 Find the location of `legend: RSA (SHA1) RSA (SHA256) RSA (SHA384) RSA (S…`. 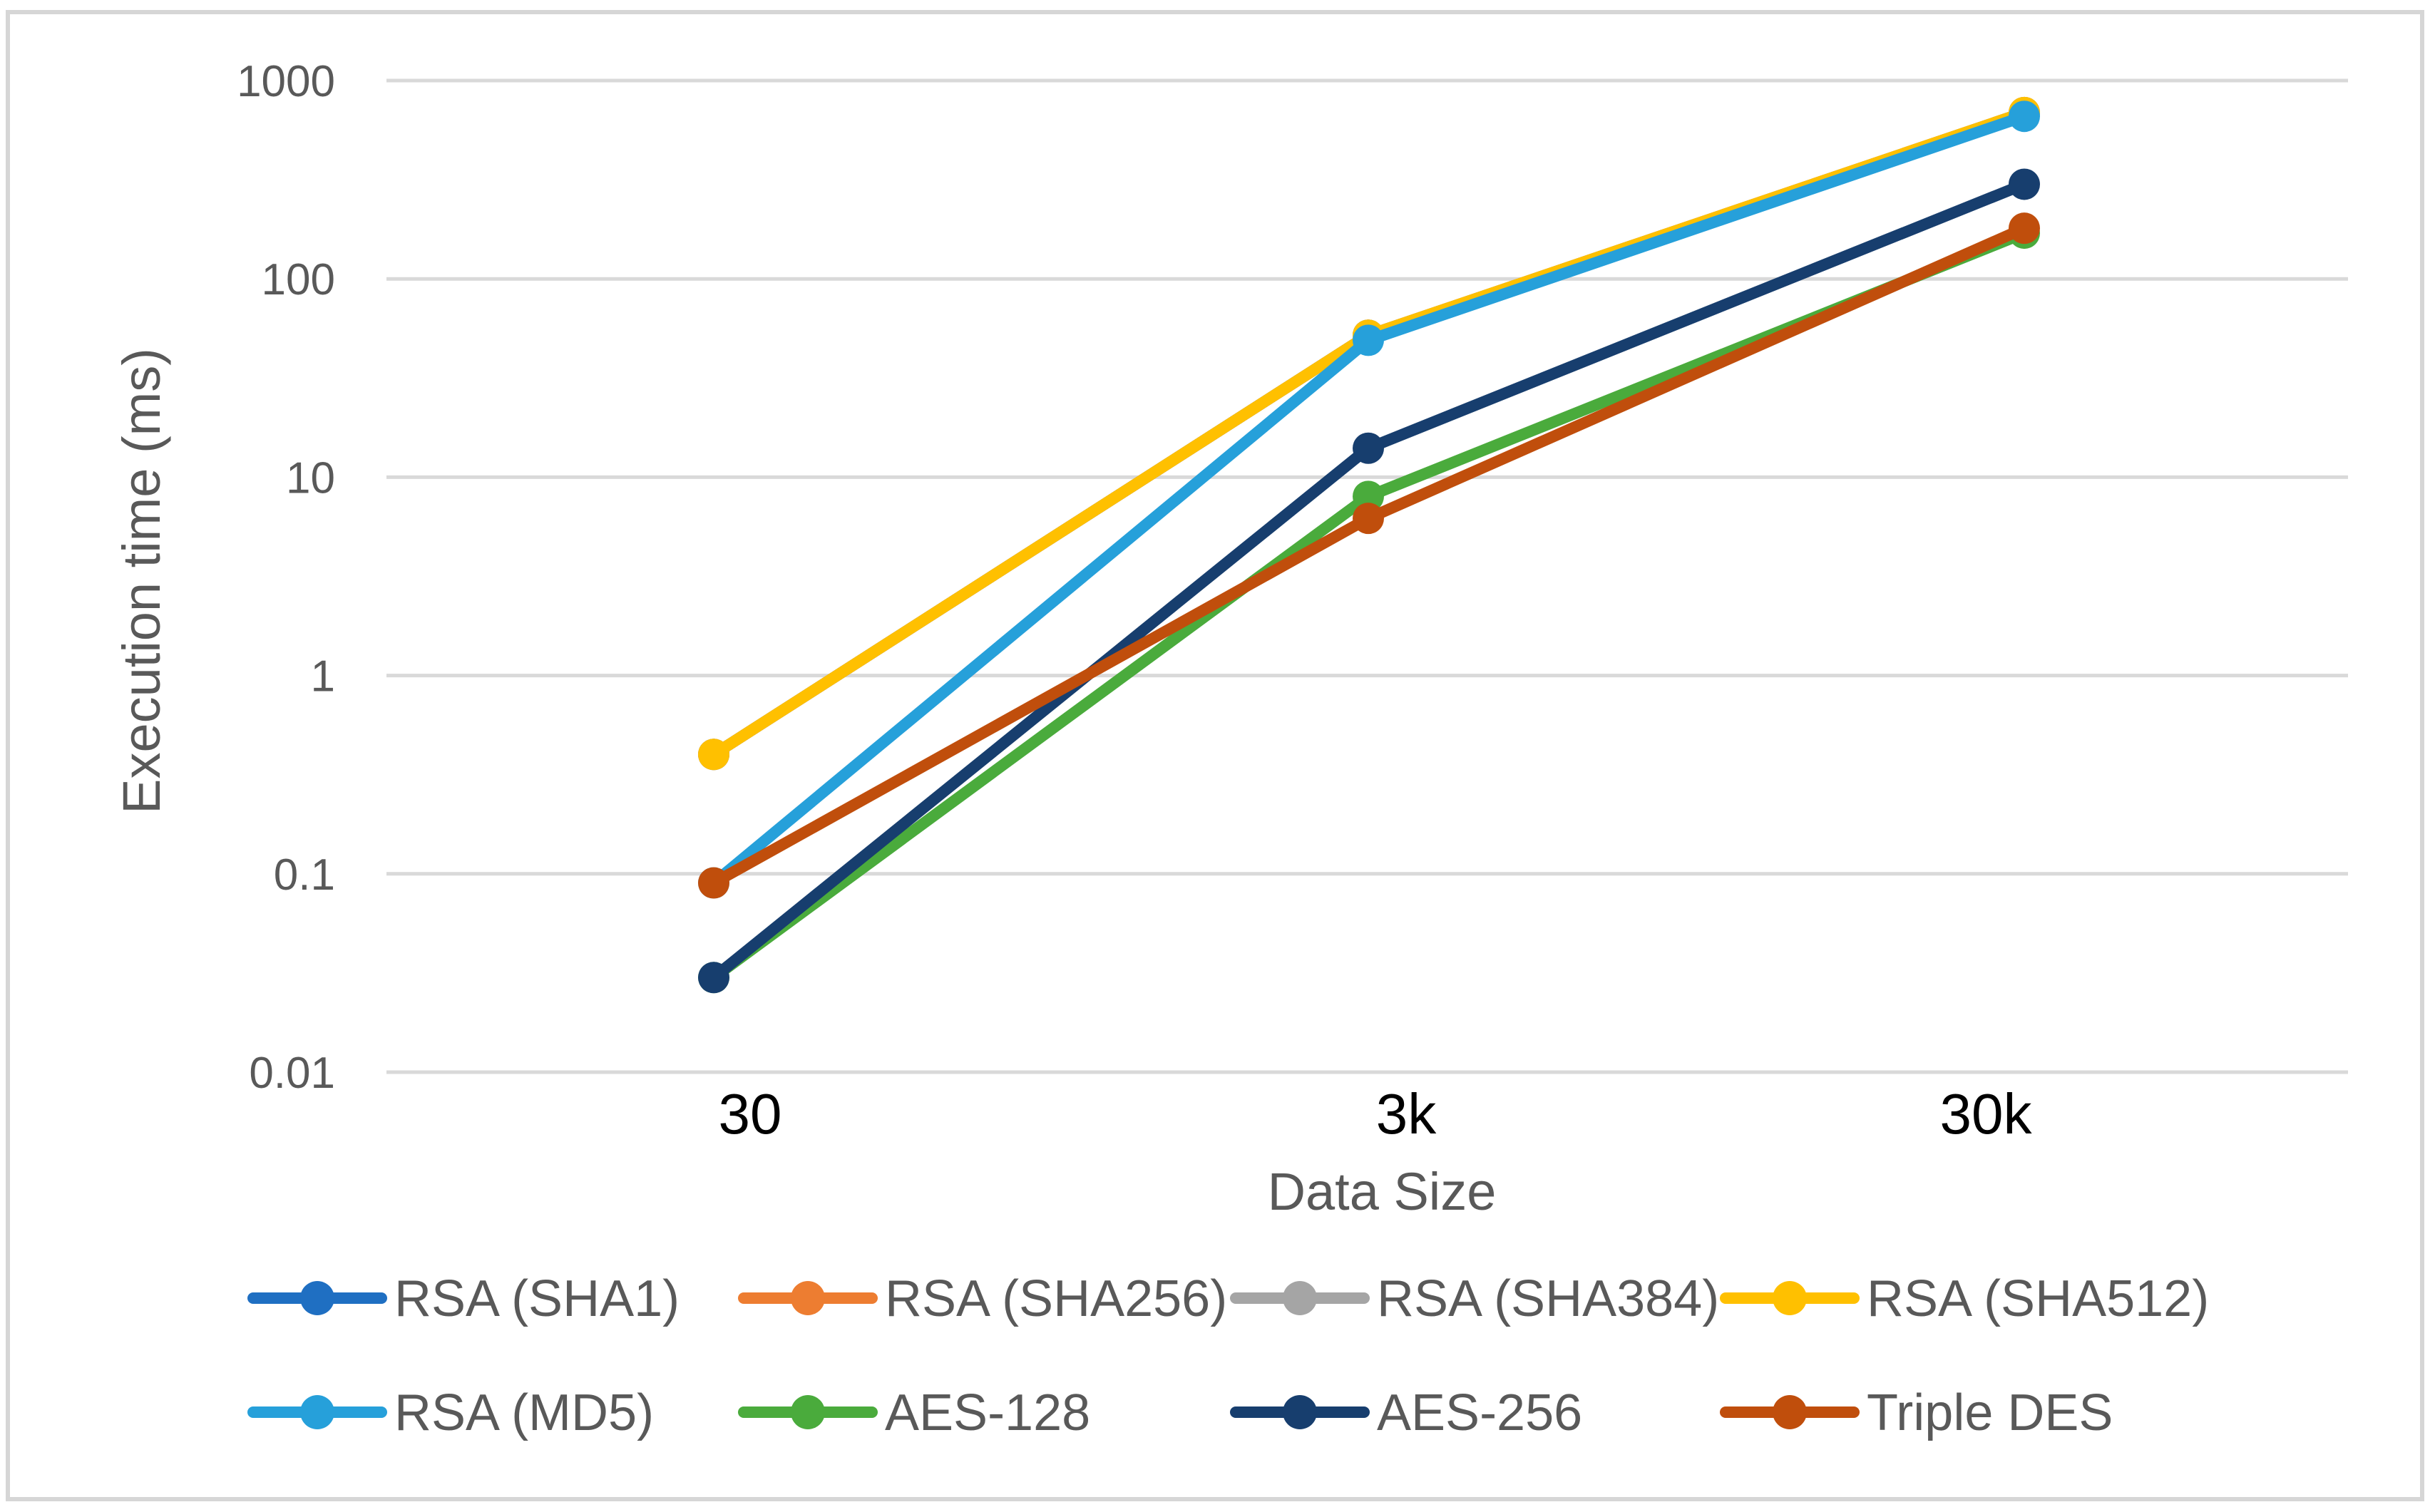

legend: RSA (SHA1) RSA (SHA256) RSA (SHA384) RSA (S… is located at coordinates (1228, 1355).